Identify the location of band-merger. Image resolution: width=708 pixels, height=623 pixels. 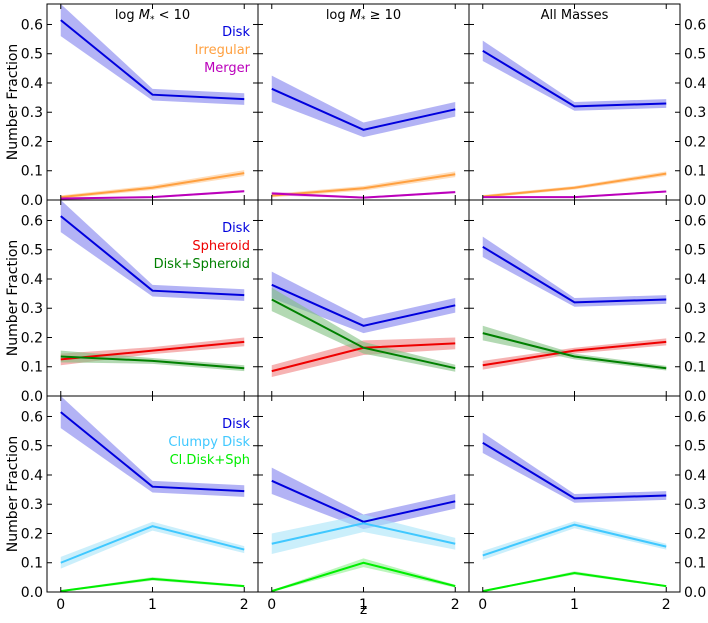
(363, 194).